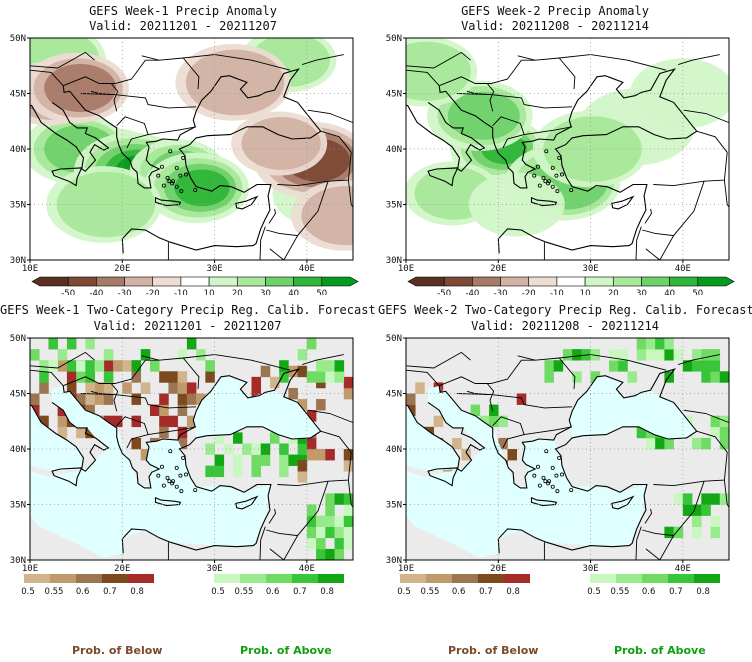 The image size is (752, 662). Describe the element at coordinates (273, 592) in the screenshot. I see `prob1-above-colorbar-label: 0.6` at that location.